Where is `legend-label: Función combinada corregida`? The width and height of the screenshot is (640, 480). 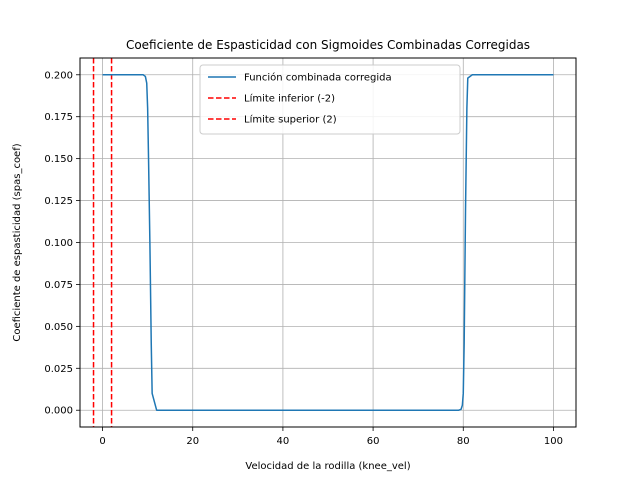 legend-label: Función combinada corregida is located at coordinates (318, 78).